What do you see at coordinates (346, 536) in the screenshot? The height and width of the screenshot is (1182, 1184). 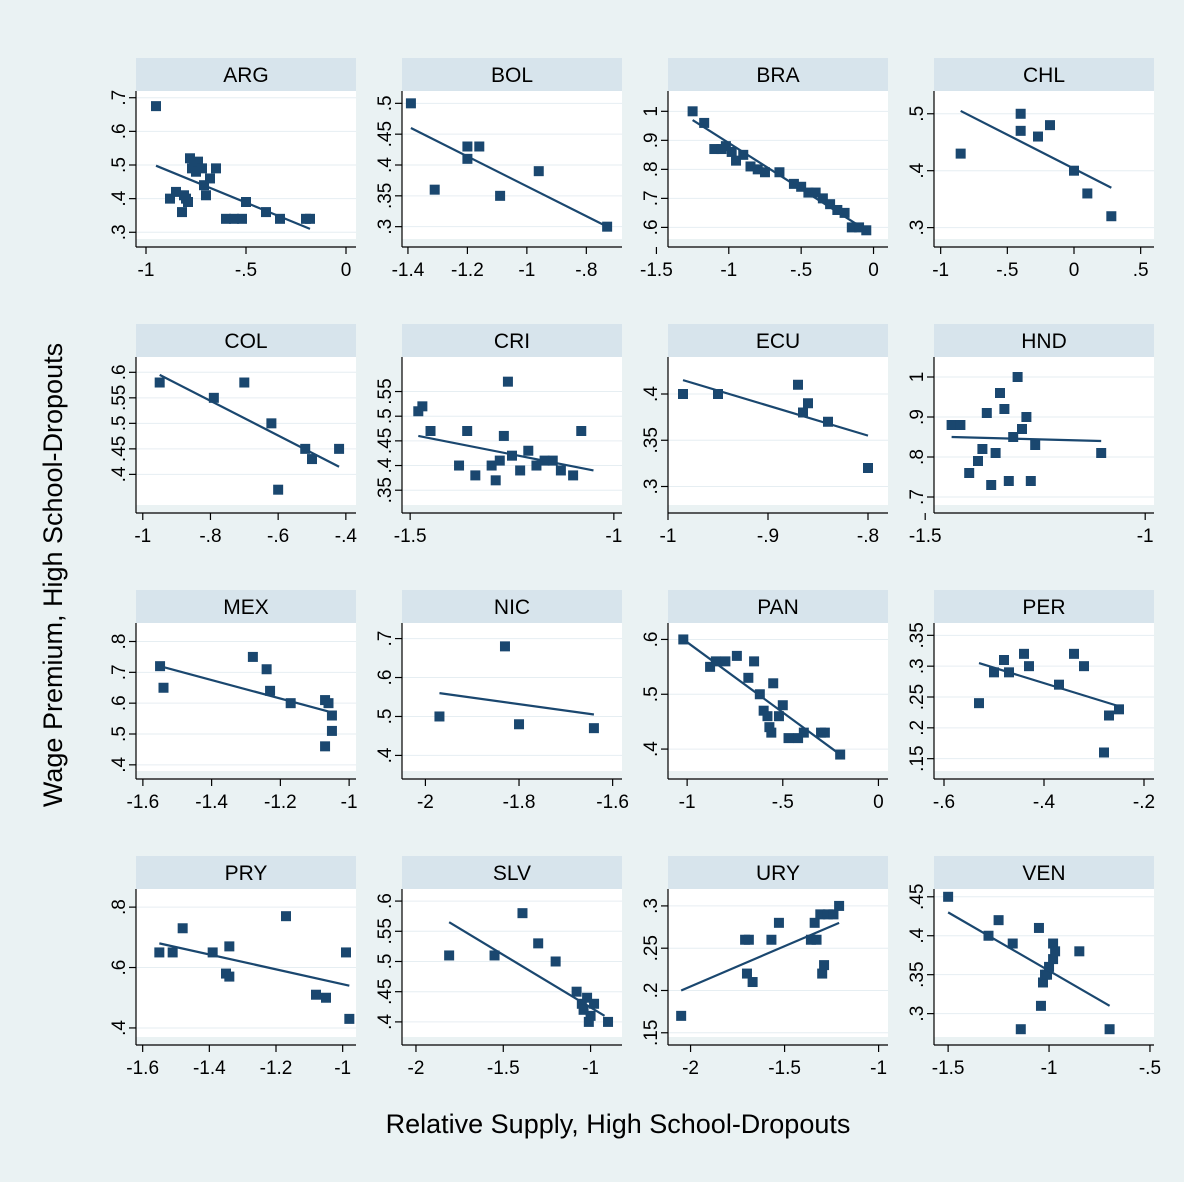 I see `x-tick-label: -.4` at bounding box center [346, 536].